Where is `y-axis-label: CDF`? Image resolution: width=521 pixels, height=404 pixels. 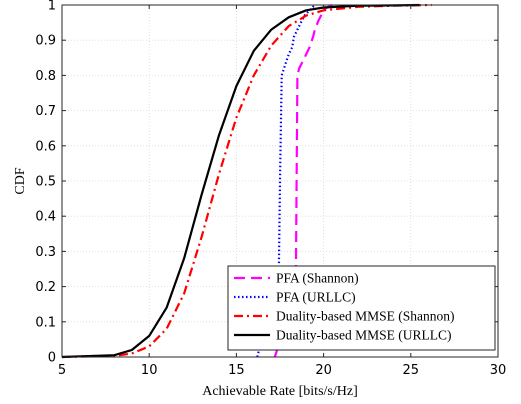 y-axis-label: CDF is located at coordinates (20, 180).